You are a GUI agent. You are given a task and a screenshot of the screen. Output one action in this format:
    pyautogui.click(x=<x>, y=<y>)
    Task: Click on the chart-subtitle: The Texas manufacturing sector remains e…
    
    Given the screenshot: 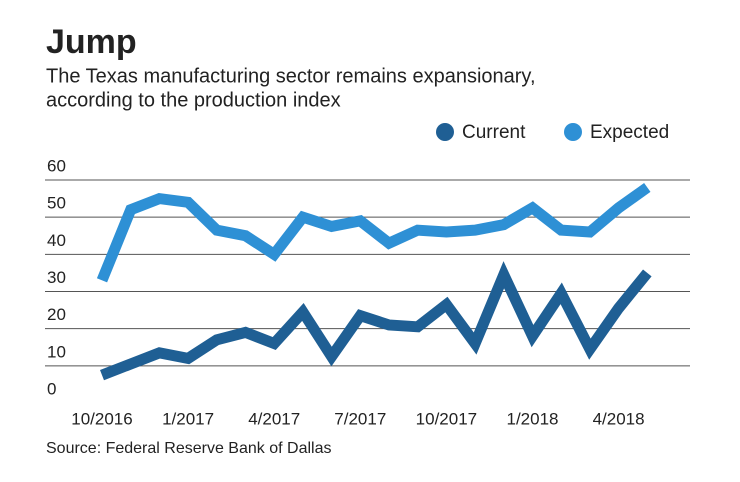 What is the action you would take?
    pyautogui.click(x=291, y=76)
    